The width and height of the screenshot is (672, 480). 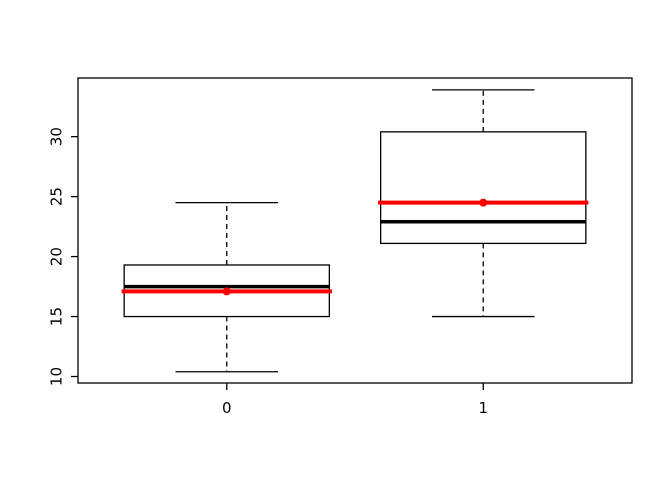 I want to click on y-axis-tick-label-30: 30, so click(x=57, y=136).